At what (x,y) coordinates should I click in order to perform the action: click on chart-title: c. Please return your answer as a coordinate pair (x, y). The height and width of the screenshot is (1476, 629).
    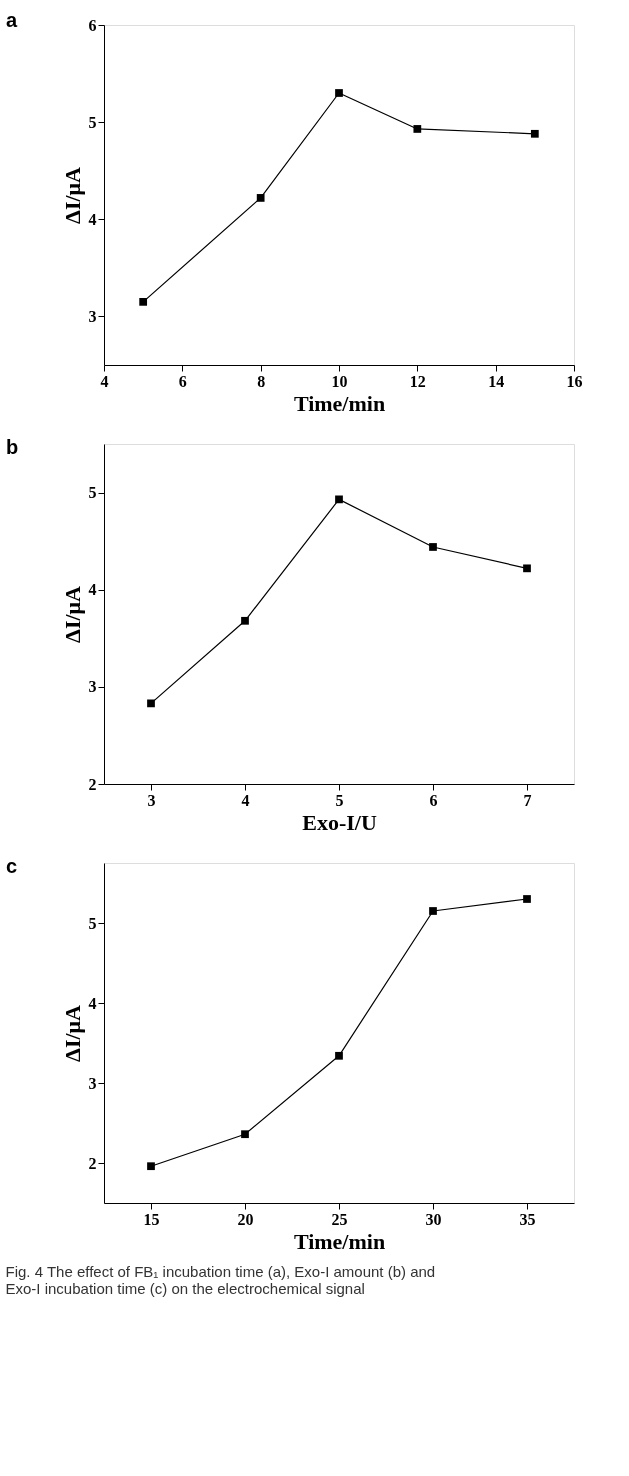
    Looking at the image, I should click on (12, 866).